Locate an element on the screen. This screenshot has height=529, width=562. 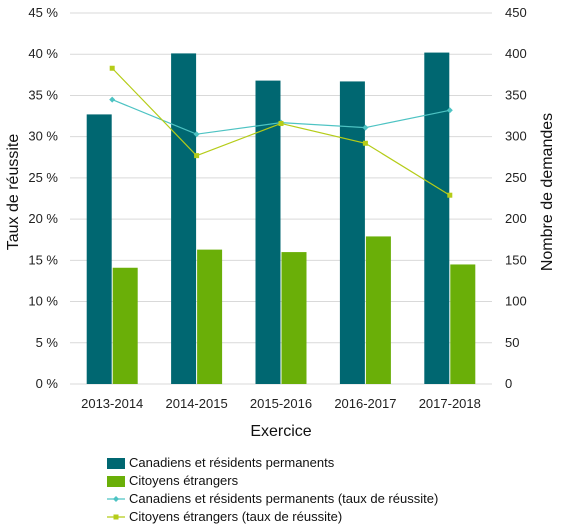
y-right-tick-label: 200 is located at coordinates (516, 218).